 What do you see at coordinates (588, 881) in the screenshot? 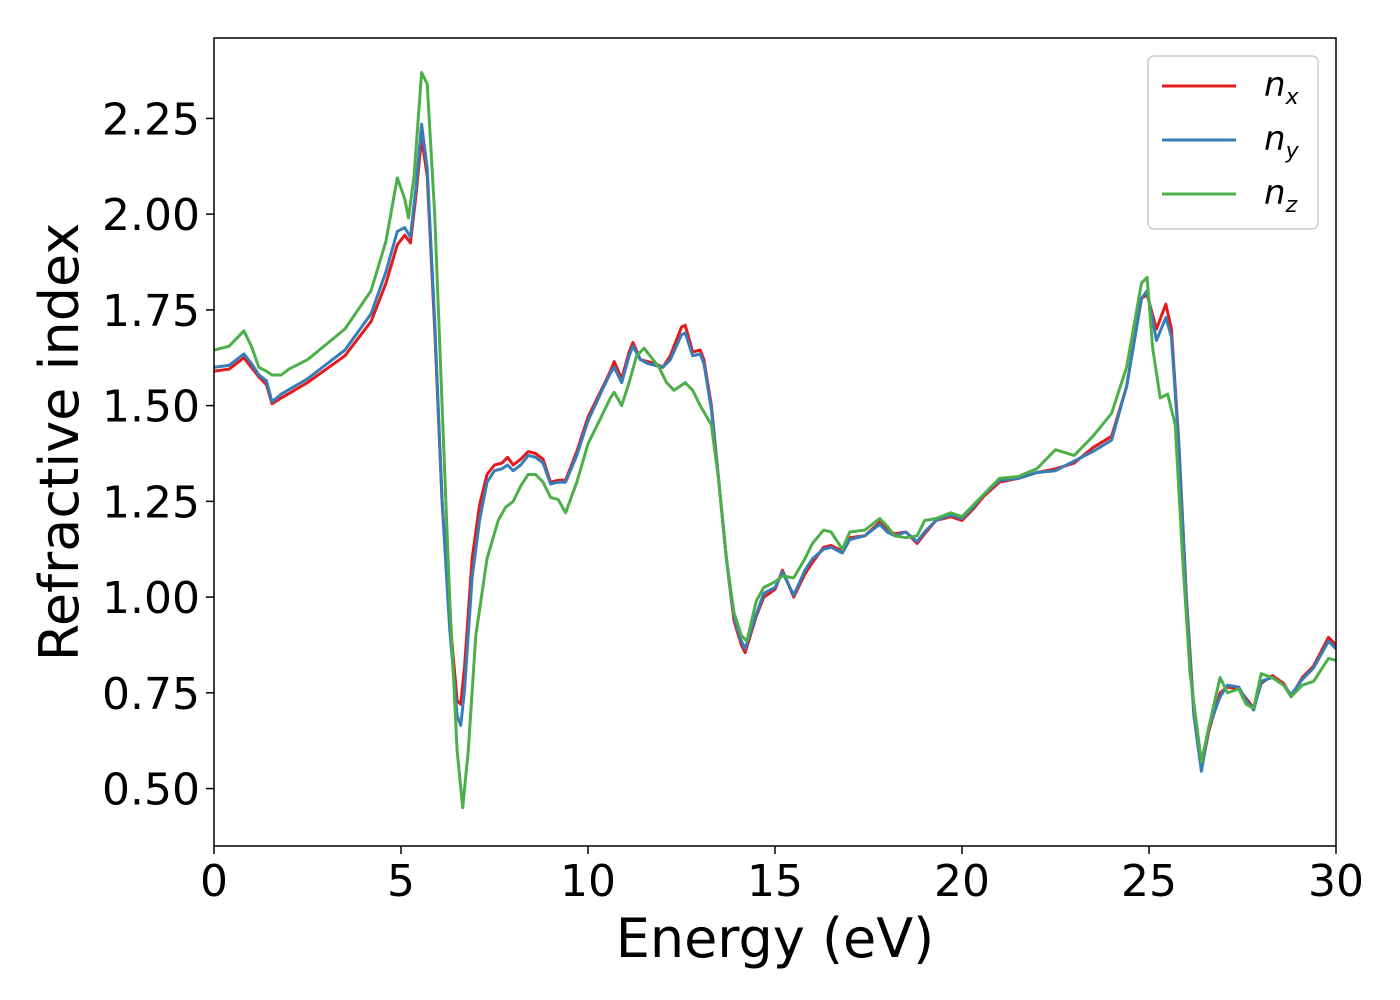
I see `x-tick-label: 10` at bounding box center [588, 881].